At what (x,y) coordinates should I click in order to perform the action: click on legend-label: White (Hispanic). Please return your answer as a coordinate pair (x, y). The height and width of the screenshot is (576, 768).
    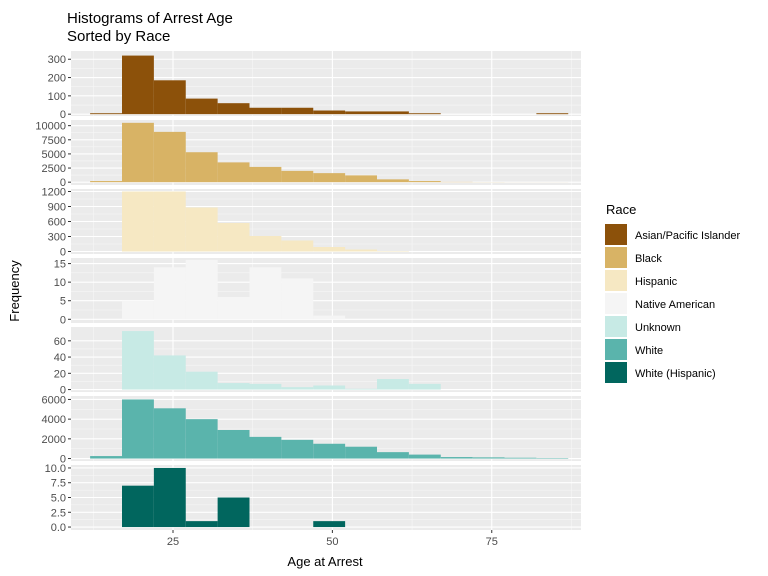
    Looking at the image, I should click on (675, 374).